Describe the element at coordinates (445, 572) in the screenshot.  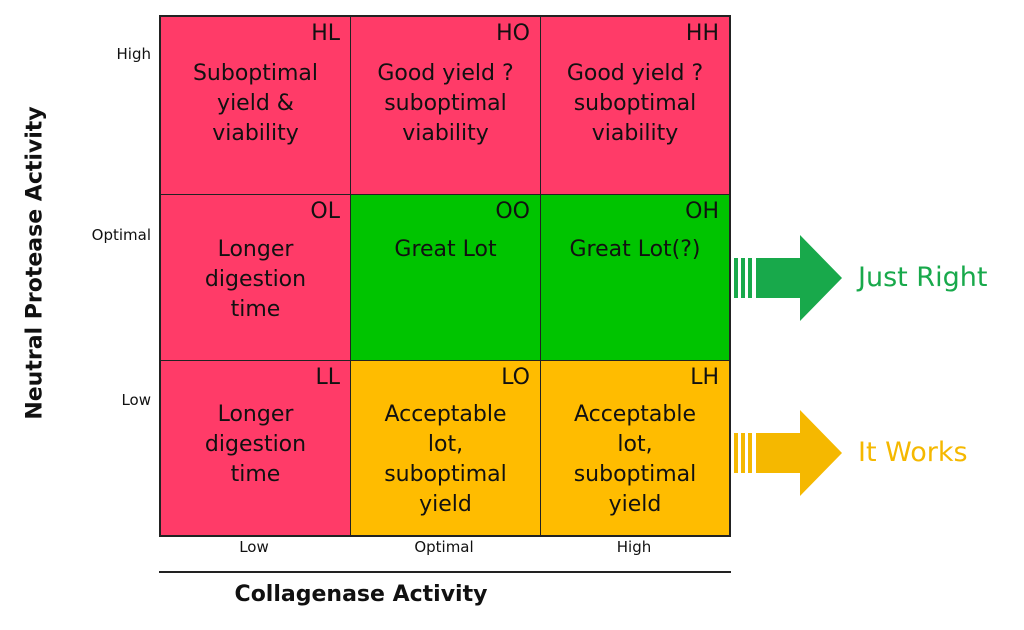
I see `x-axis-line` at that location.